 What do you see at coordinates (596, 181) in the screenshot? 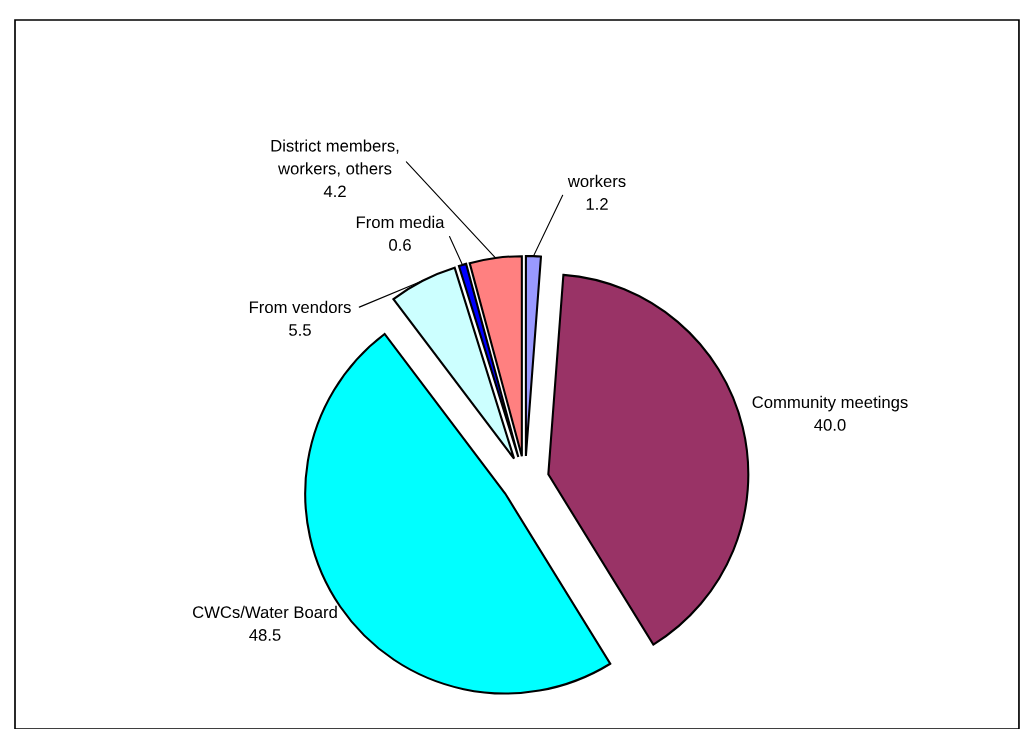
I see `slice-label: workers` at bounding box center [596, 181].